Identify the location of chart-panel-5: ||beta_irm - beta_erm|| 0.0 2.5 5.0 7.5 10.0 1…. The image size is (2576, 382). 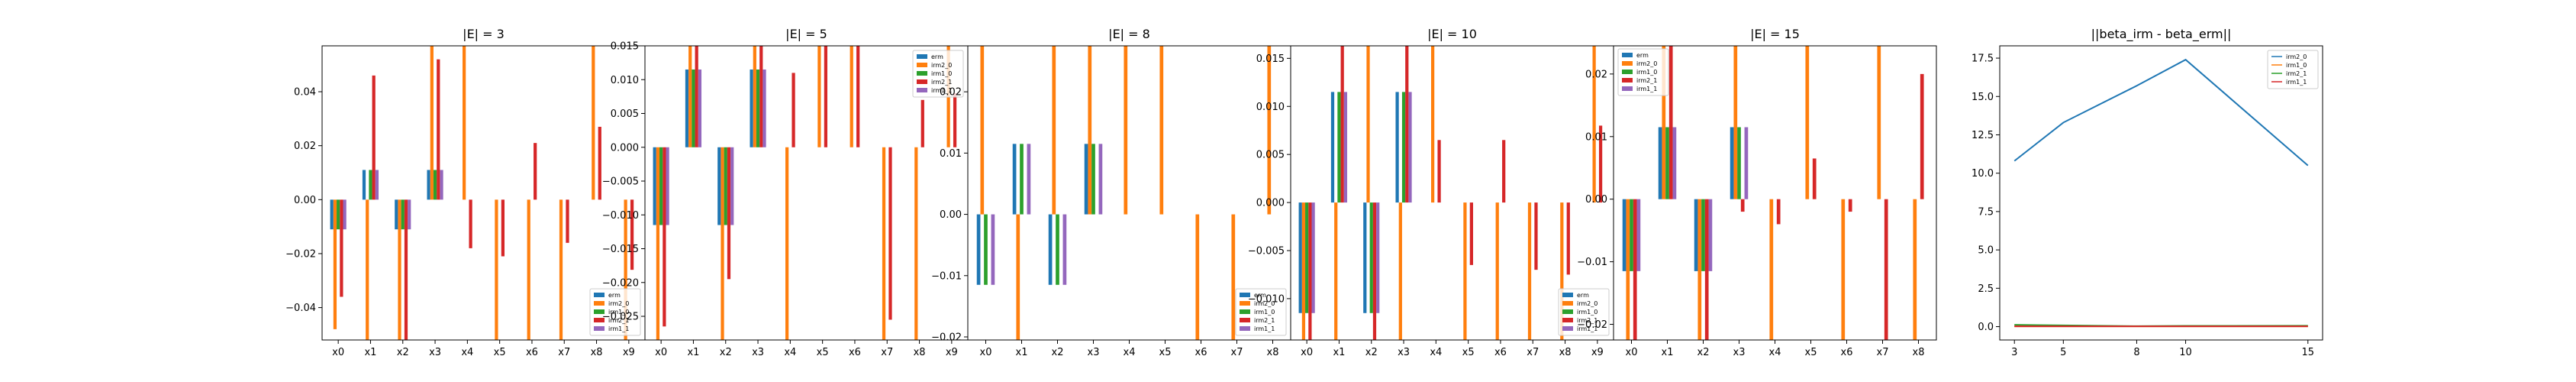
(2147, 192).